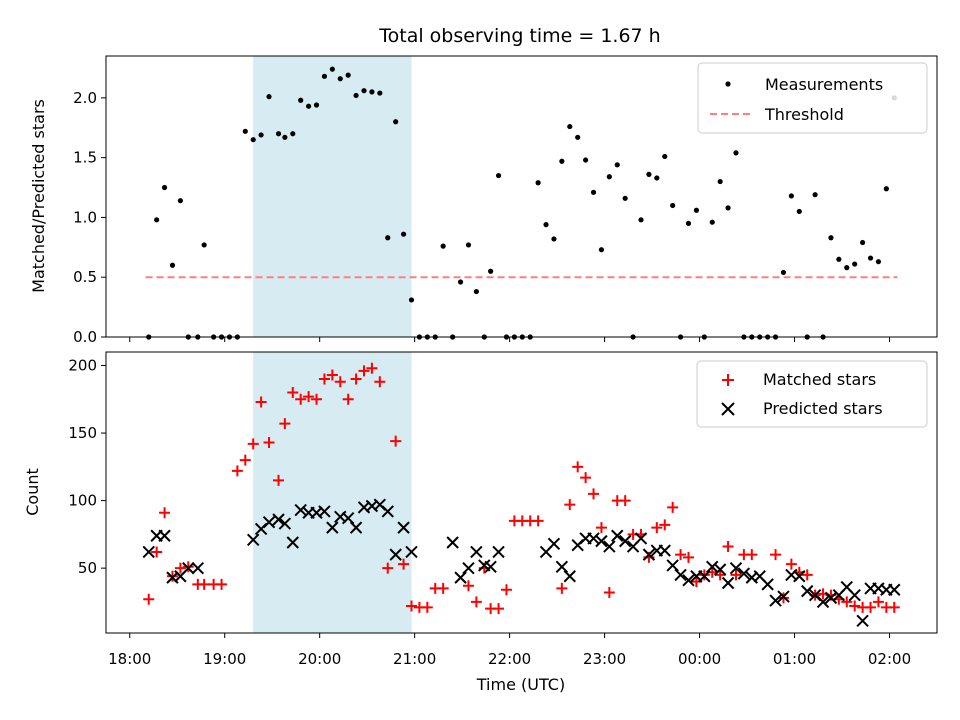  Describe the element at coordinates (812, 394) in the screenshot. I see `legend-box` at that location.